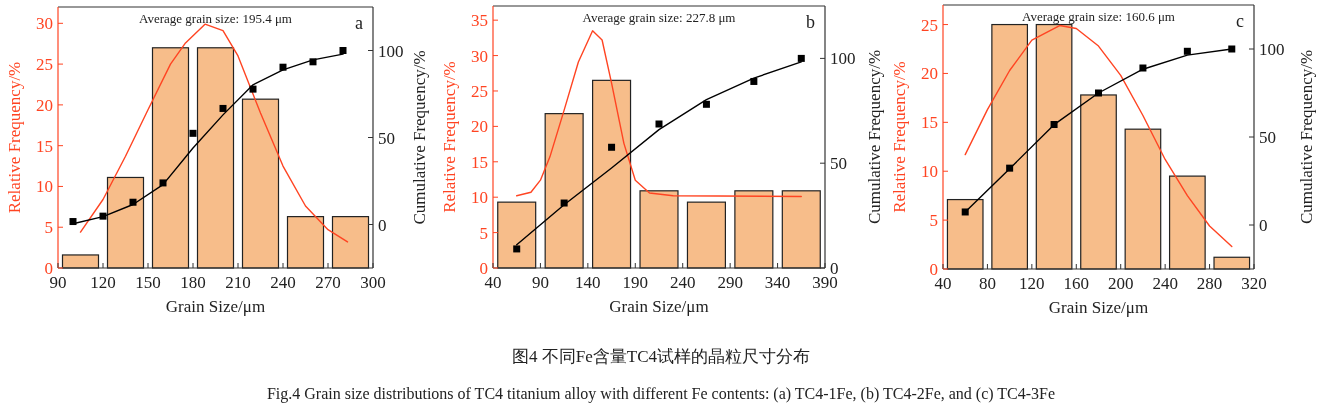 The width and height of the screenshot is (1322, 415). I want to click on x-tick-label: 160, so click(1076, 283).